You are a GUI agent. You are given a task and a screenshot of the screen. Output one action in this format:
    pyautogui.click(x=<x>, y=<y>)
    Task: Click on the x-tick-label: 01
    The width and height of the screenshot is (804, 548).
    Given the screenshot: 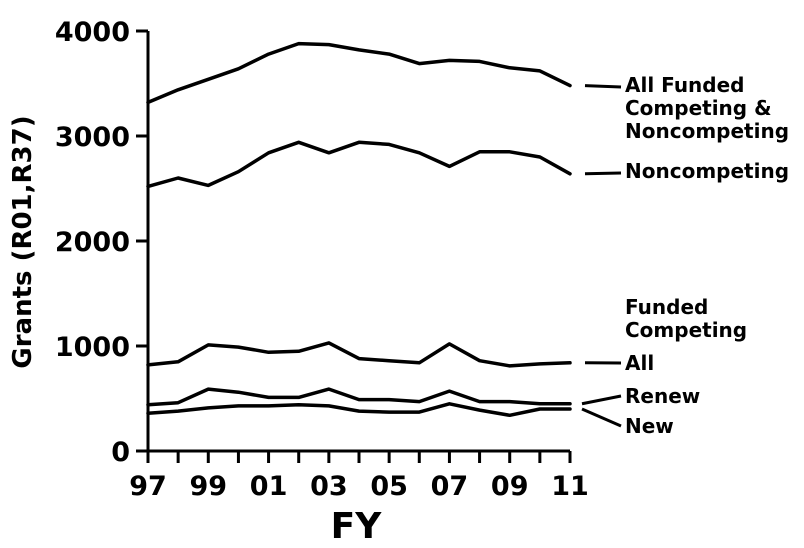 What is the action you would take?
    pyautogui.click(x=269, y=486)
    